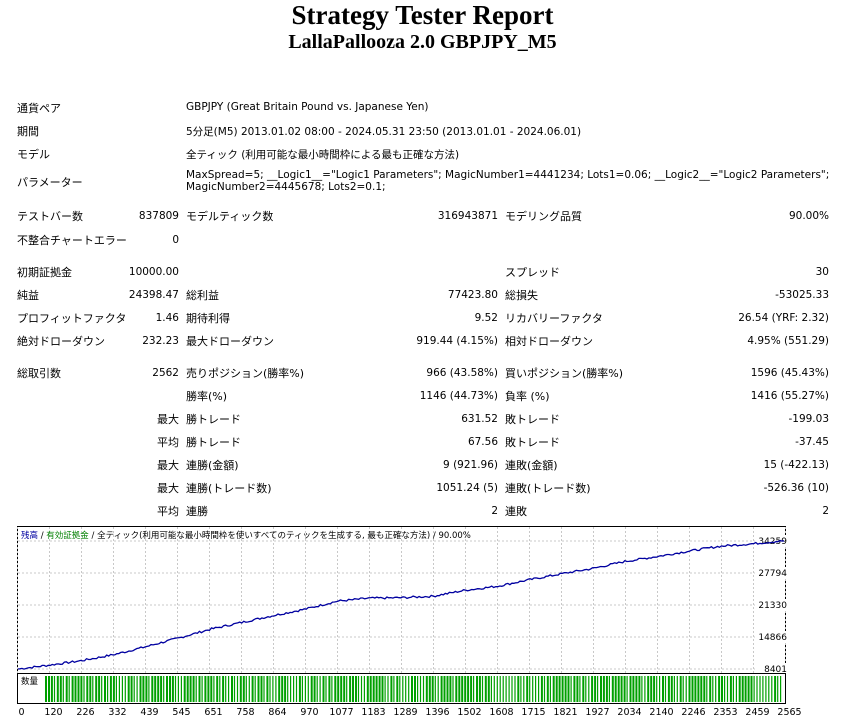  What do you see at coordinates (323, 155) in the screenshot?
I see `model-value: 全ティック (利用可能な最小時間枠による最も正確な方法)` at bounding box center [323, 155].